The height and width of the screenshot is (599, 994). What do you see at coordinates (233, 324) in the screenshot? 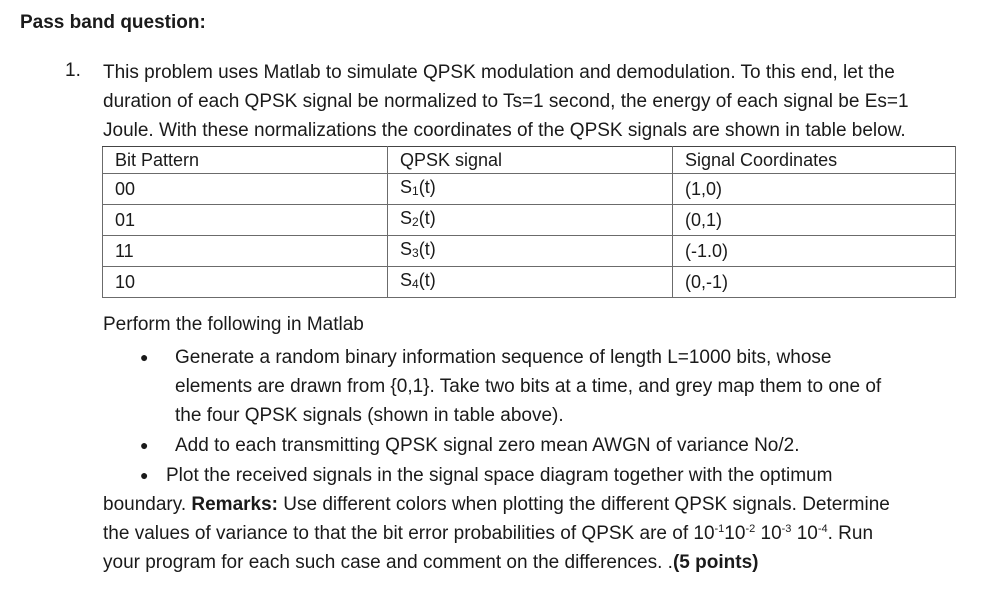
I see `perform-intro: Perform the following in Matlab` at bounding box center [233, 324].